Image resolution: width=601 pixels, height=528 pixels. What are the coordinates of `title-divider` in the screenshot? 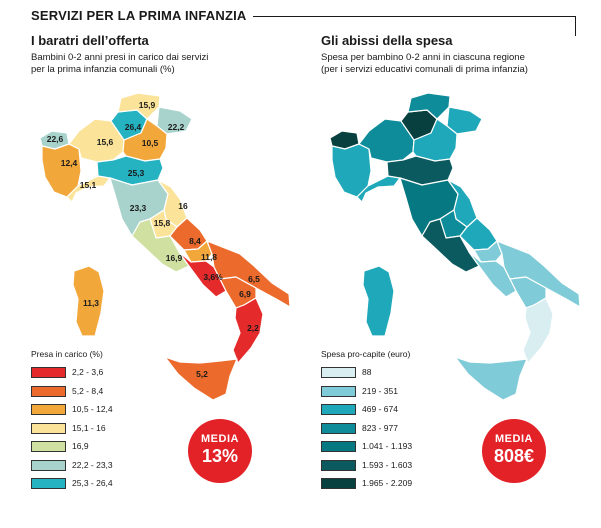 It's located at (414, 16).